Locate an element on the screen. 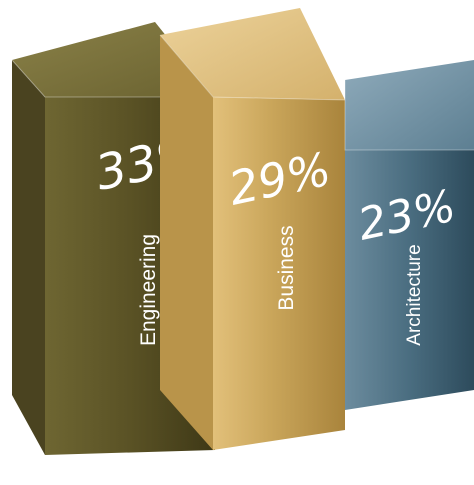  bar-side-business is located at coordinates (186, 242).